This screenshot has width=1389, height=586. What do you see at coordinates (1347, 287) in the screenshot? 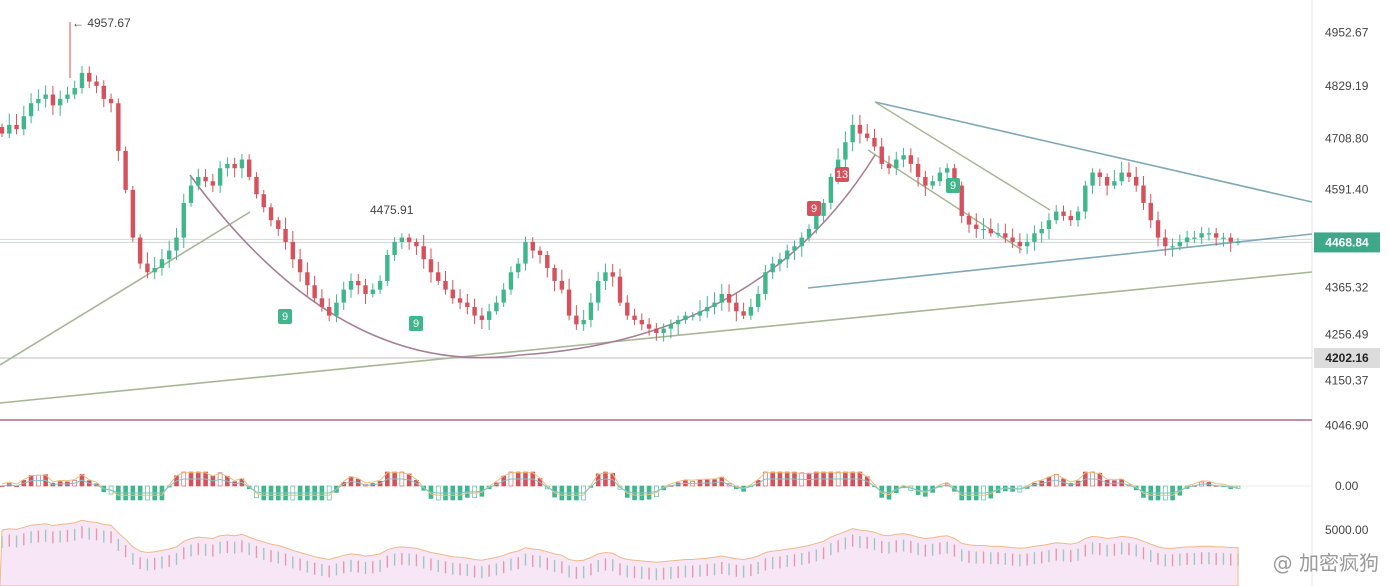
I see `y-tick-label: 4365.32` at bounding box center [1347, 287].